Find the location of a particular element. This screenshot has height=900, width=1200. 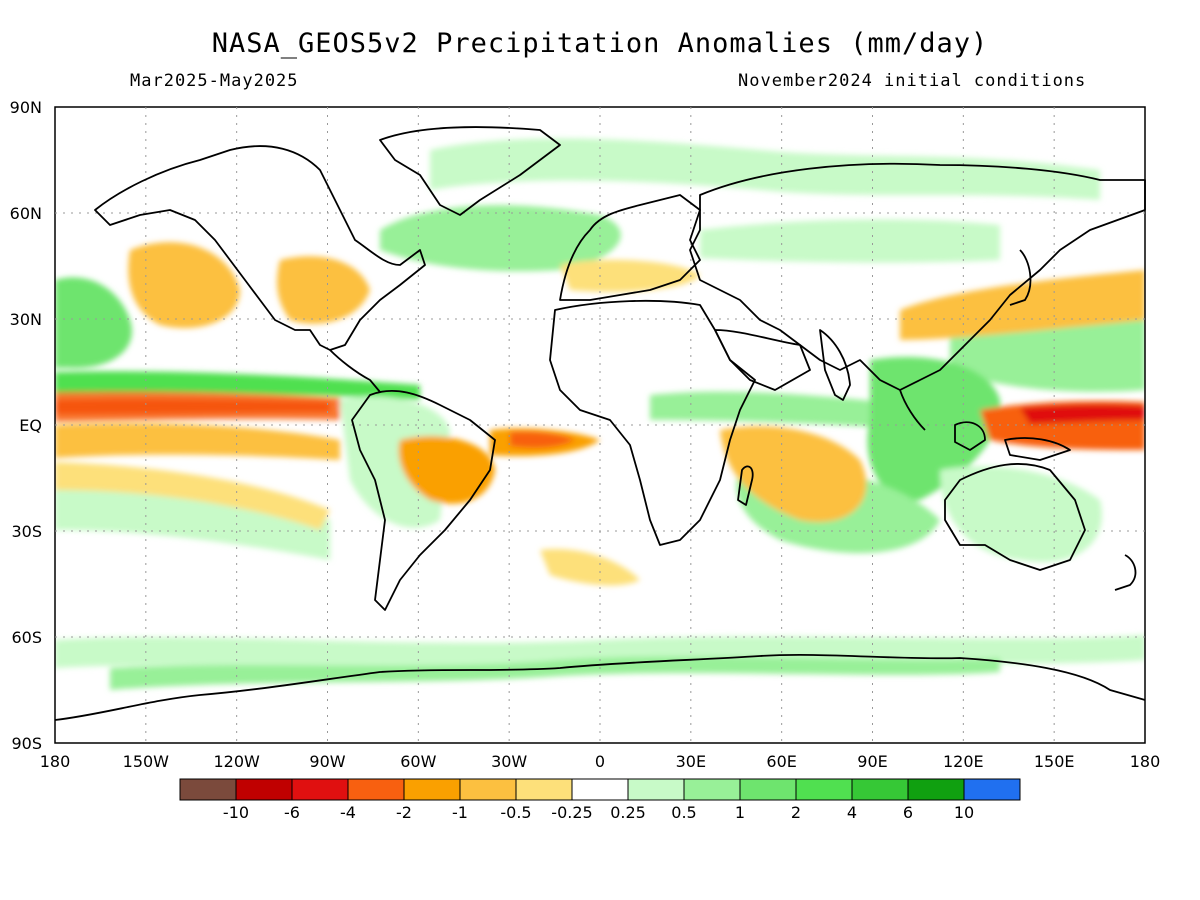

dry-south-atlantic-patches is located at coordinates (590, 567).